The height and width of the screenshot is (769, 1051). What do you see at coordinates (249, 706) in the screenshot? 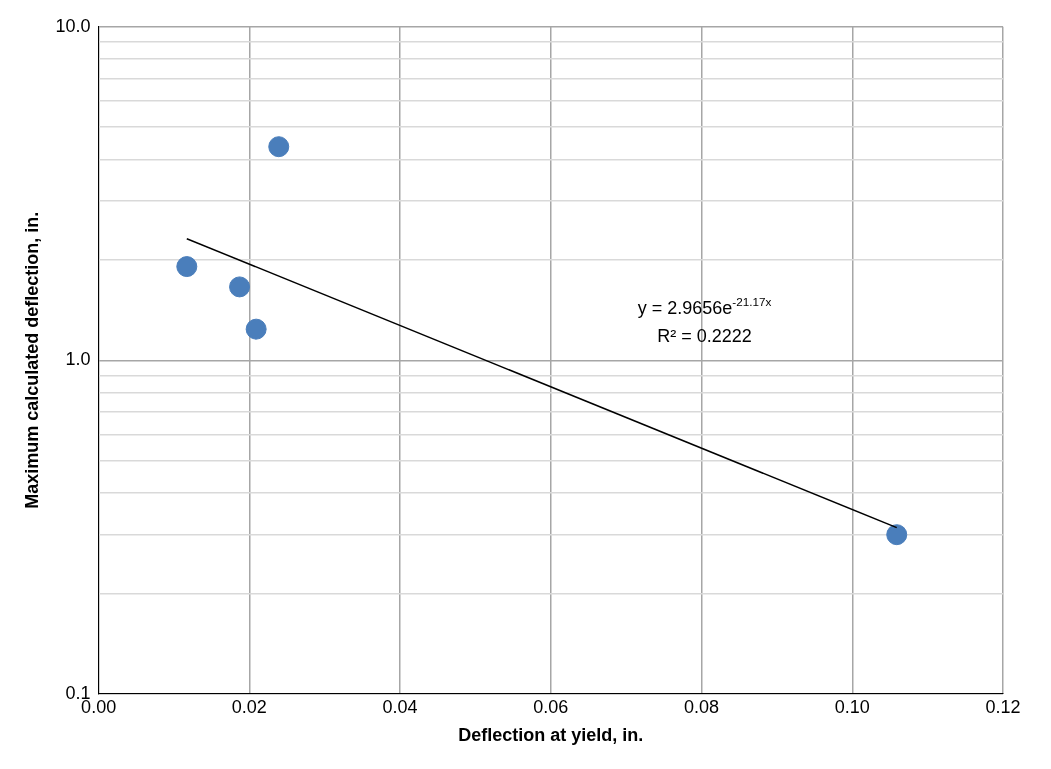
I see `x-tick-label: 0.02` at bounding box center [249, 706].